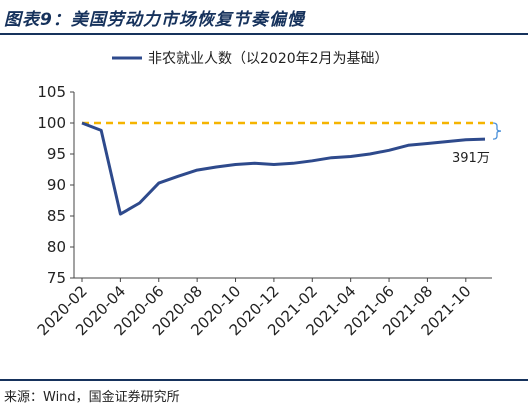  I want to click on y-tick-label: 80, so click(56, 247).